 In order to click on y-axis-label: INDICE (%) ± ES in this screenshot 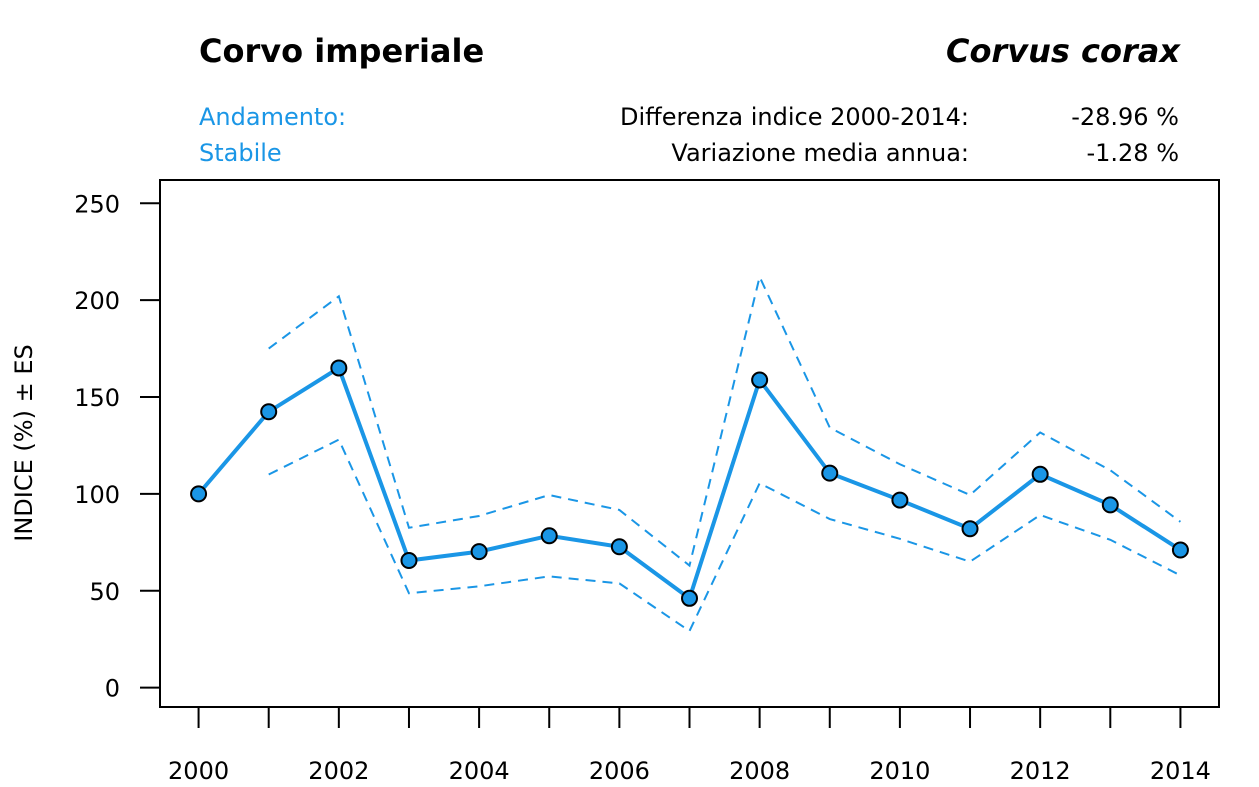, I will do `click(24, 442)`.